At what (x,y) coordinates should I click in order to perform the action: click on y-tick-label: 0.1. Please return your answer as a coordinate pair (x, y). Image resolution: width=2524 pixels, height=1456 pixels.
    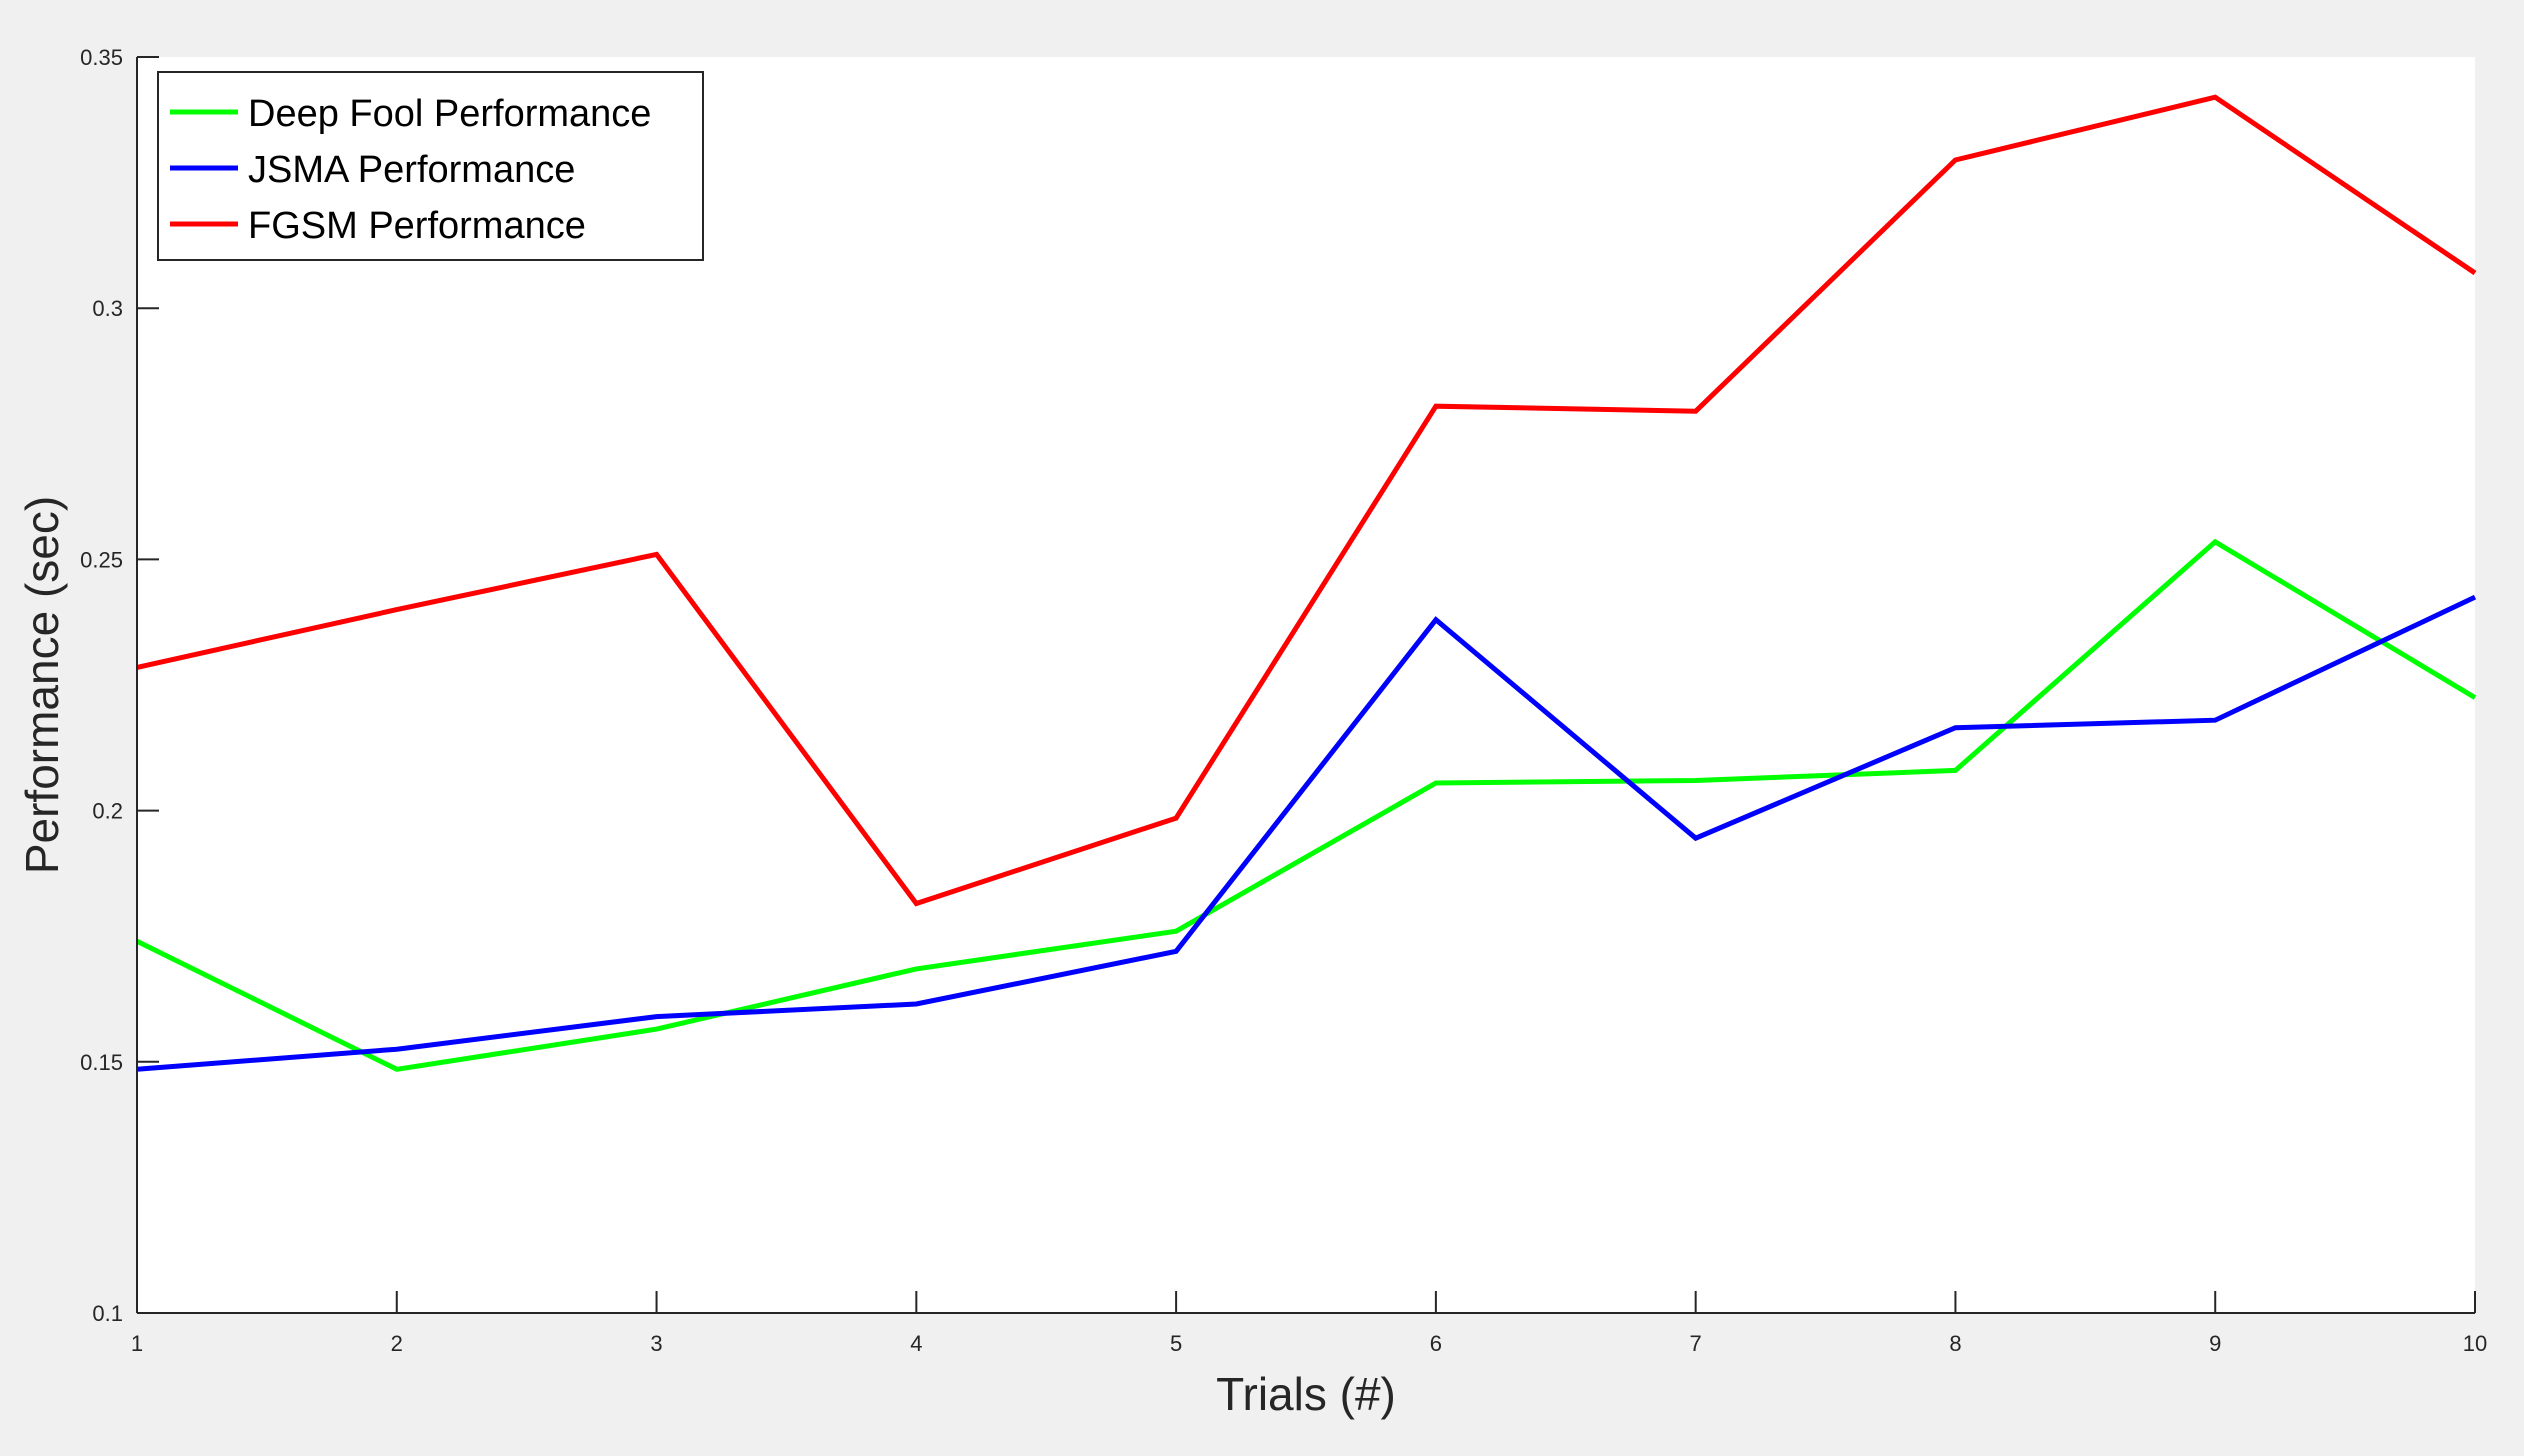
    Looking at the image, I should click on (107, 1313).